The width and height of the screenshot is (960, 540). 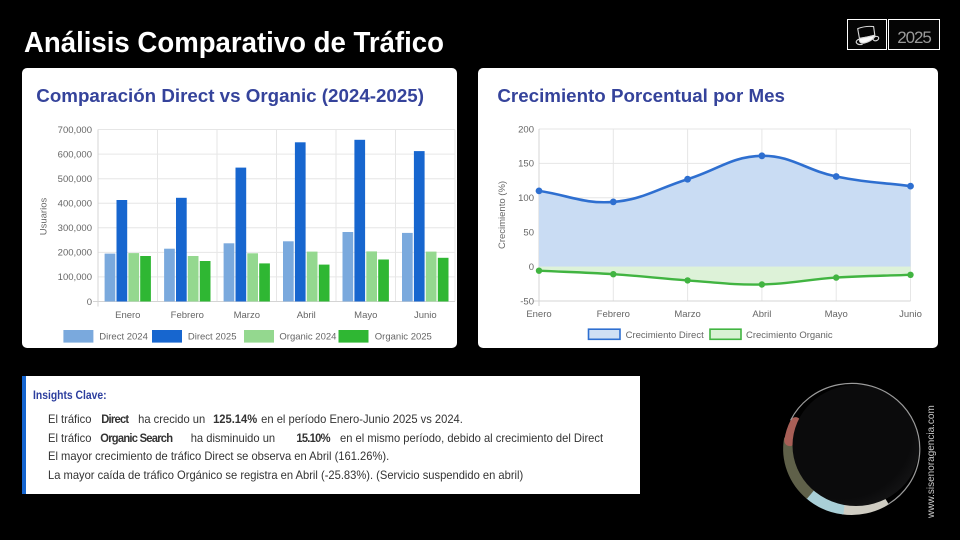 What do you see at coordinates (75, 253) in the screenshot?
I see `svg-text: 200,000` at bounding box center [75, 253].